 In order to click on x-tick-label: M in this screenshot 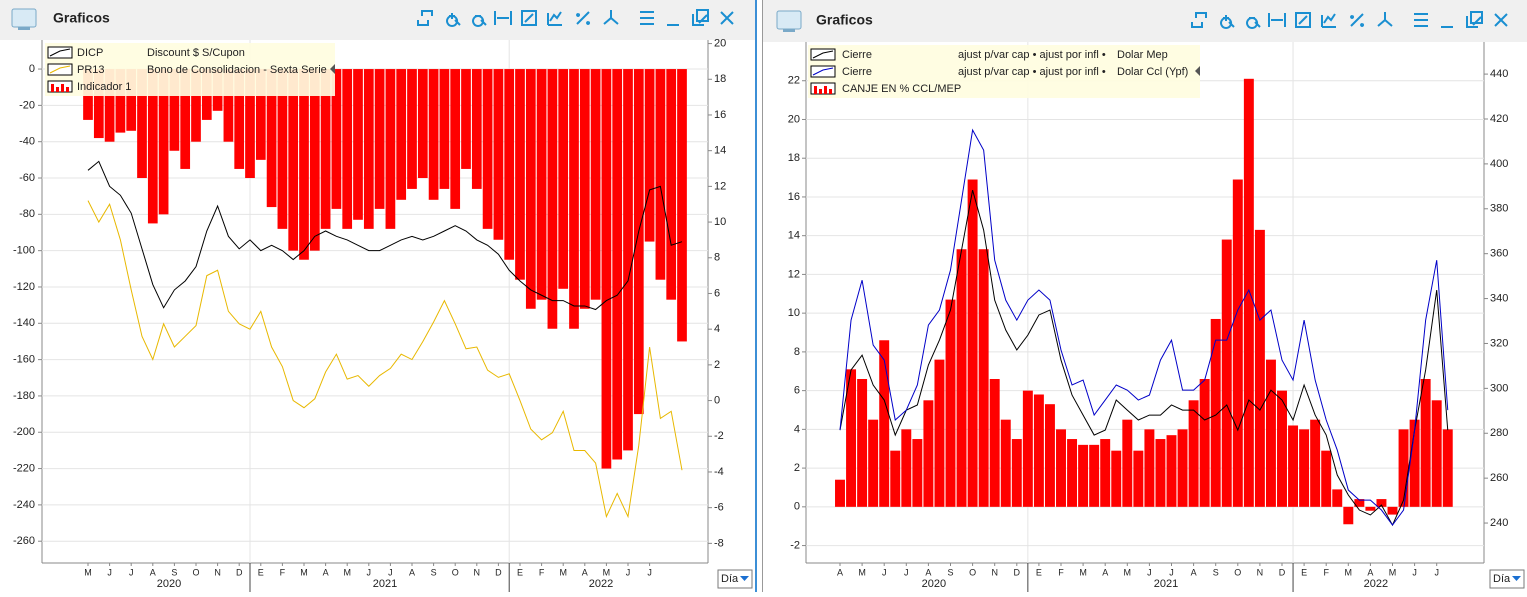, I will do `click(1128, 572)`.